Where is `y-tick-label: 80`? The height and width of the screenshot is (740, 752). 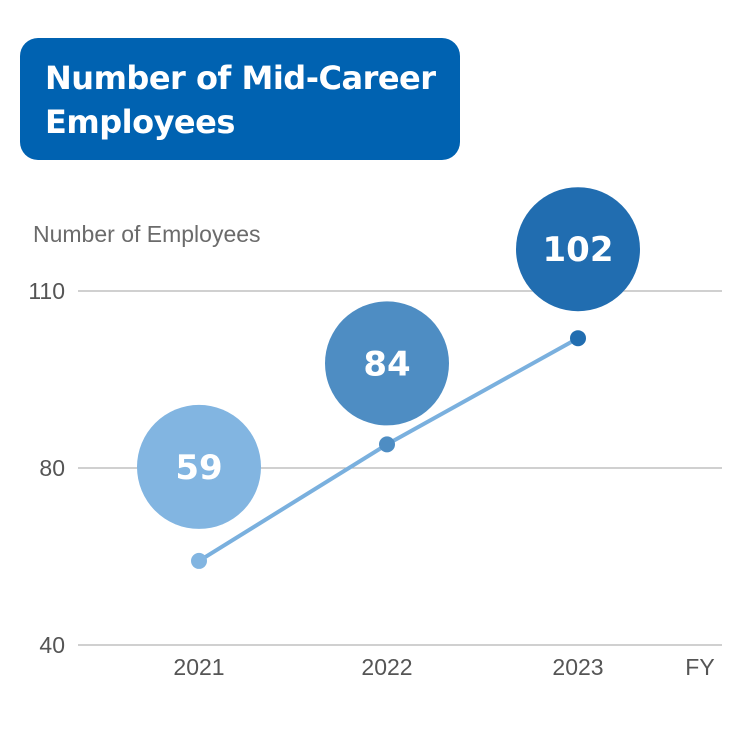
y-tick-label: 80 is located at coordinates (52, 468).